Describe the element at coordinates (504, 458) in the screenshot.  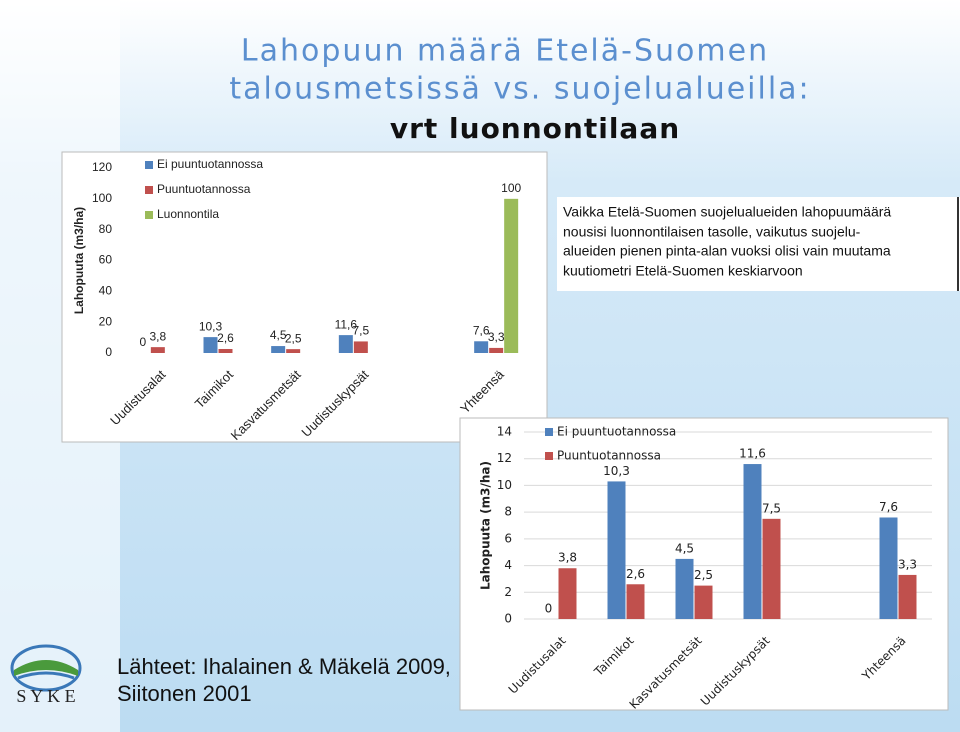
I see `y-tick-label: 12` at that location.